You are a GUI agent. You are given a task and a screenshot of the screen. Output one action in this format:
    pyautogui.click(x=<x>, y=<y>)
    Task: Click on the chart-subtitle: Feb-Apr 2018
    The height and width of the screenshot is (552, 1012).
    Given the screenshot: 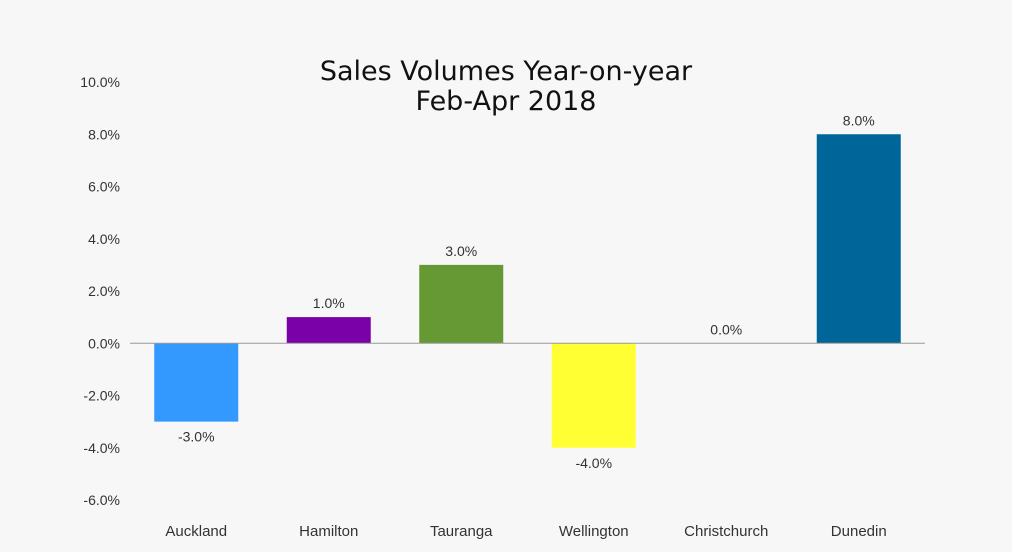 What is the action you would take?
    pyautogui.click(x=506, y=101)
    